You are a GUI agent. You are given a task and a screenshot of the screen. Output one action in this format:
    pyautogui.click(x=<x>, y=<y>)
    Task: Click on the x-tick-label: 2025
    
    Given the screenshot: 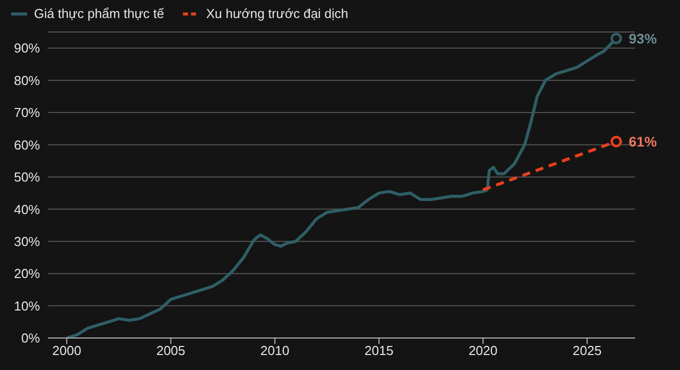 What is the action you would take?
    pyautogui.click(x=587, y=350)
    